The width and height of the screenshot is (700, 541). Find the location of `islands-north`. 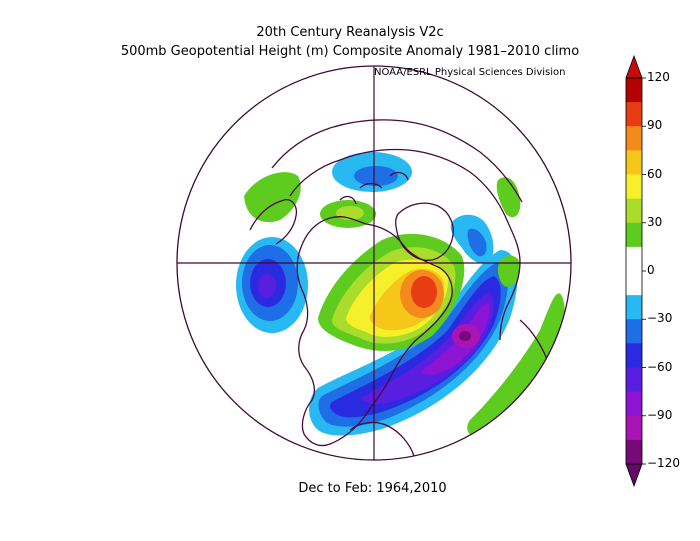

islands-north is located at coordinates (374, 188).